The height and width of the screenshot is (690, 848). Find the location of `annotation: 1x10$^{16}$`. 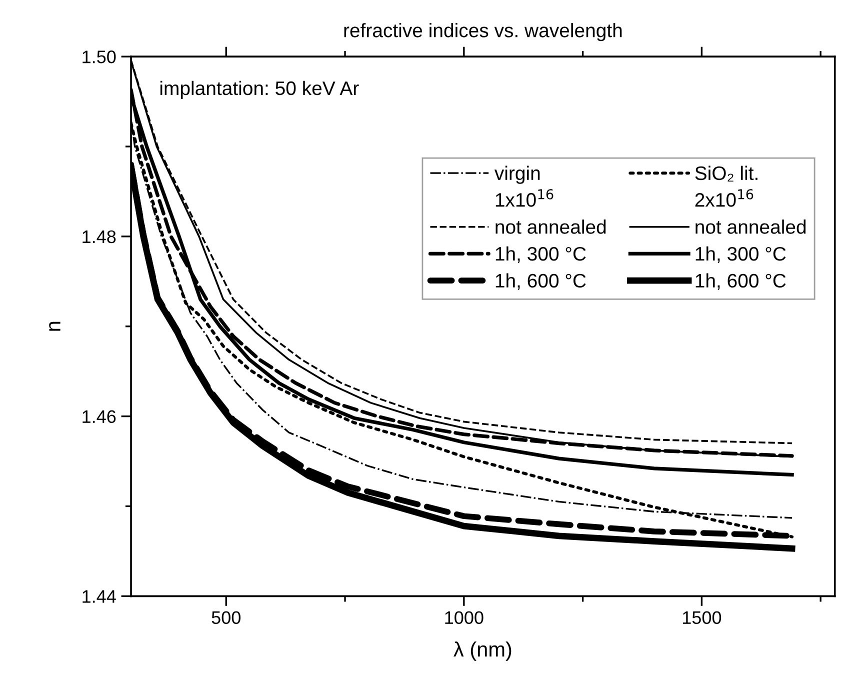

annotation: 1x10$^{16}$ is located at coordinates (525, 198).